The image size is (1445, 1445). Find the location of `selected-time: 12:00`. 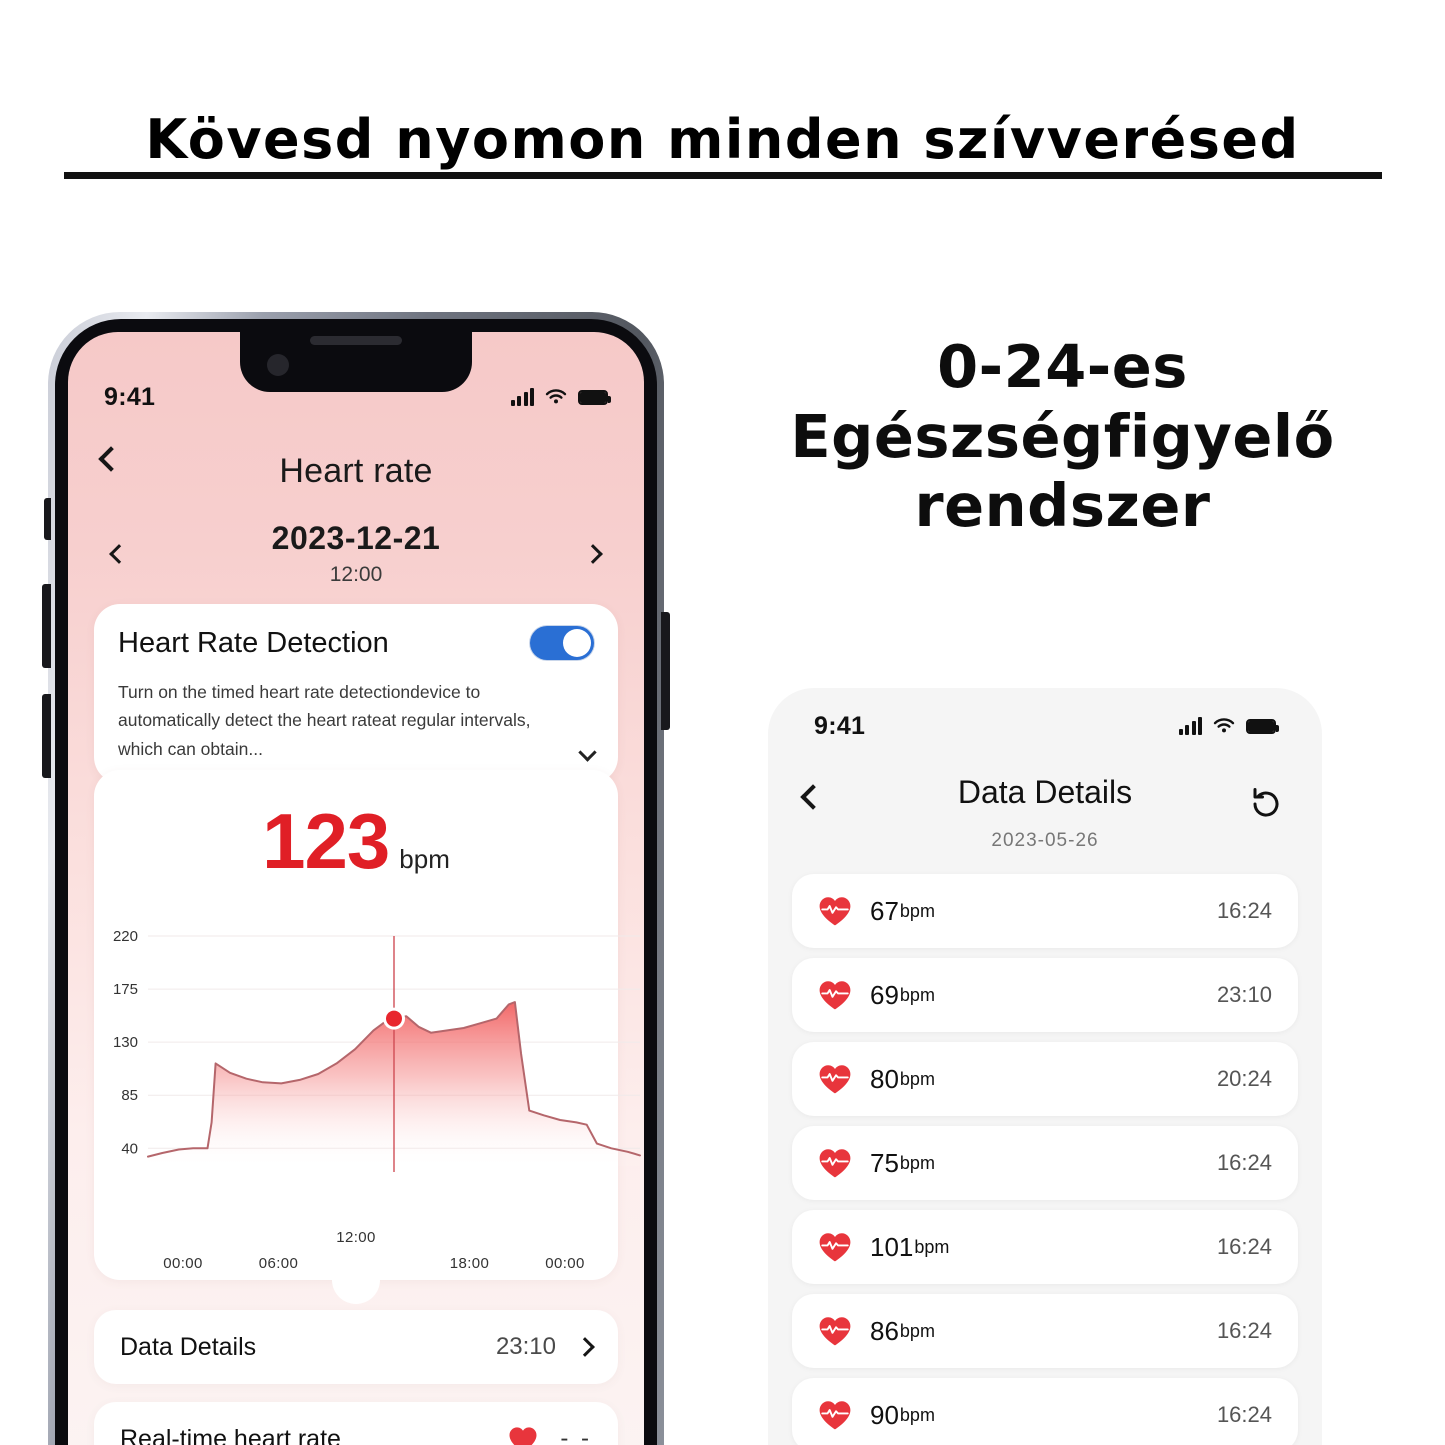

selected-time: 12:00 is located at coordinates (356, 574).